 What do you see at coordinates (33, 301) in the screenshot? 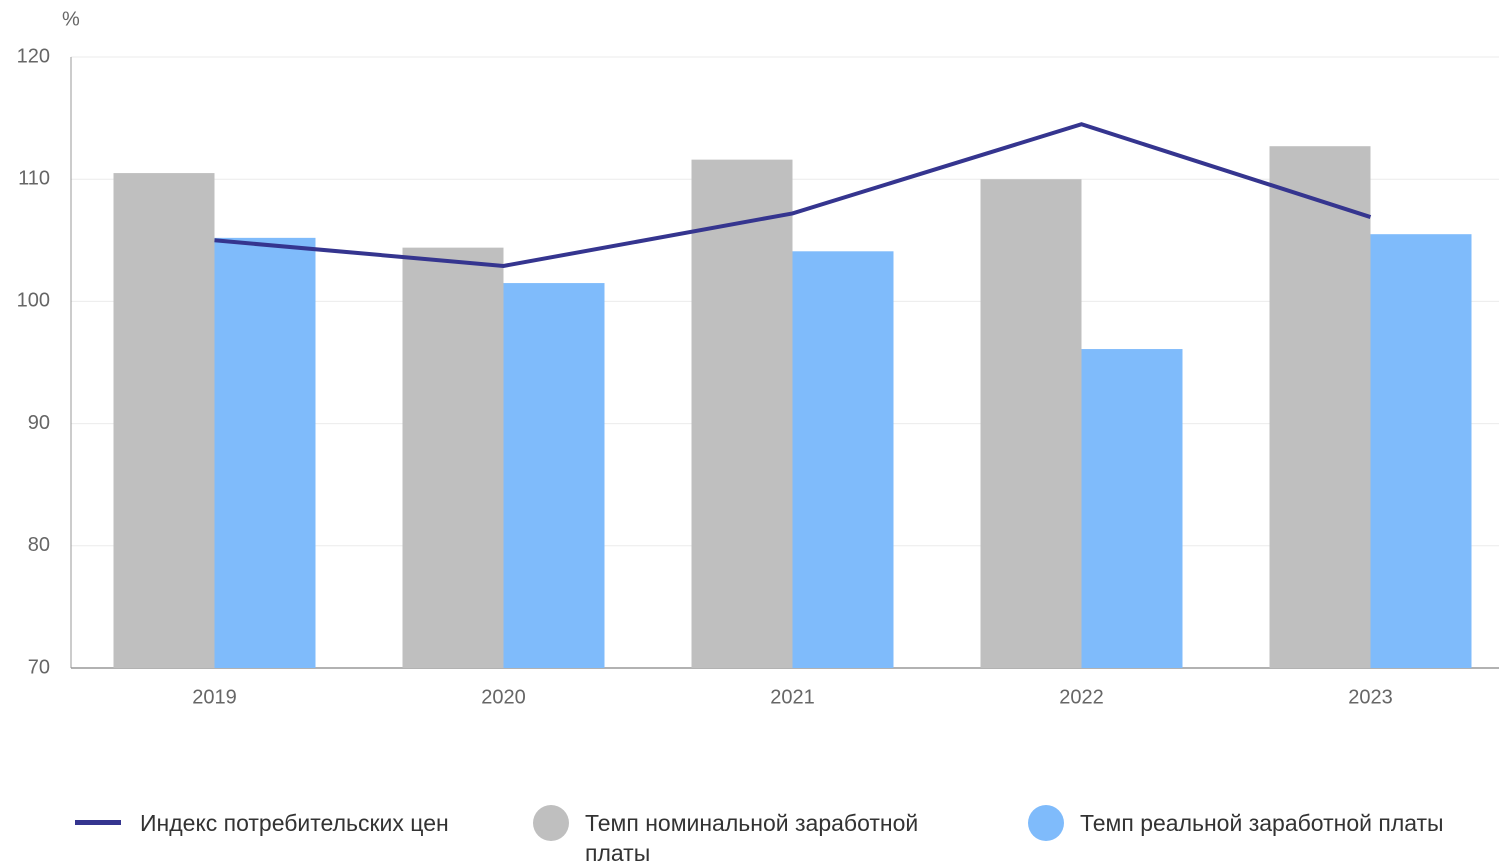
I see `y-tick-label: 100` at bounding box center [33, 301].